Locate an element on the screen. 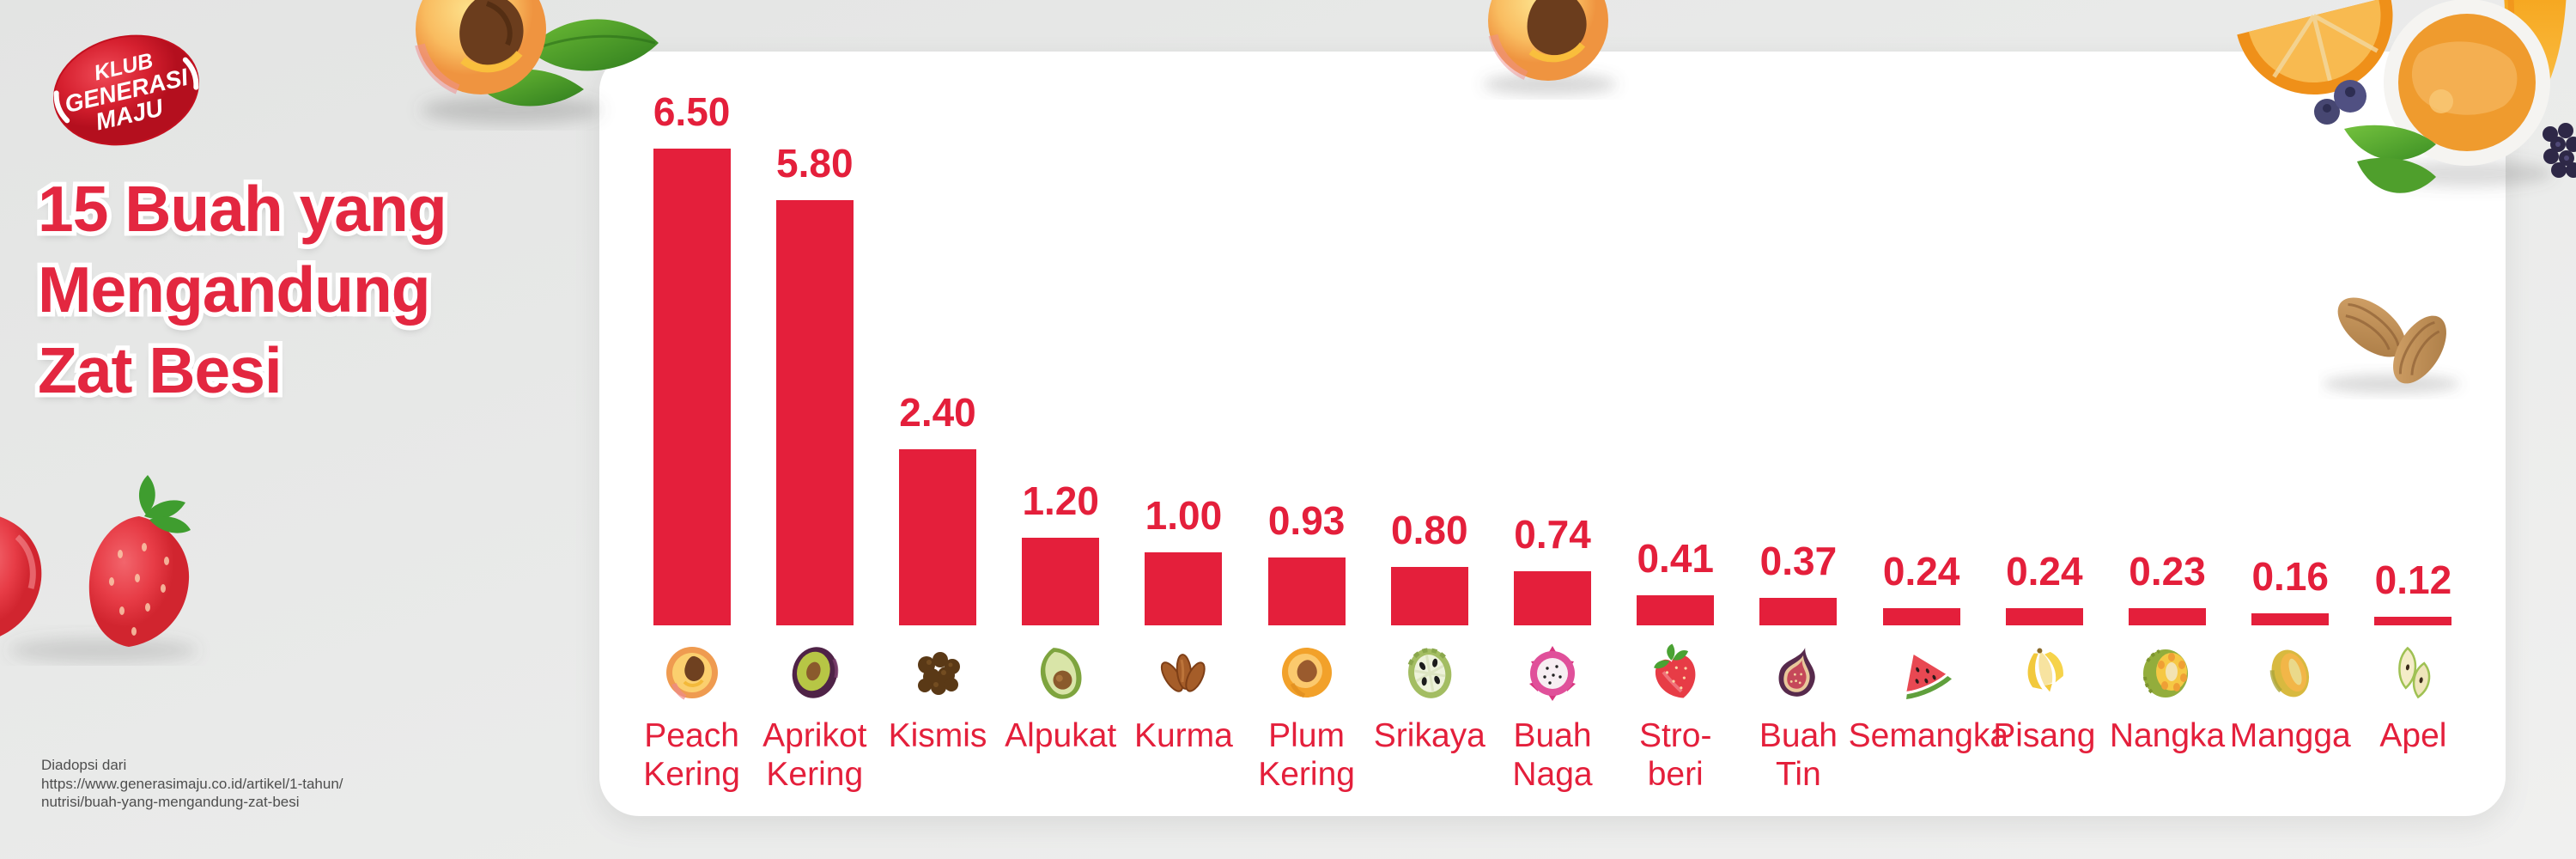 The width and height of the screenshot is (2576, 859). jackfruit-icon is located at coordinates (2167, 673).